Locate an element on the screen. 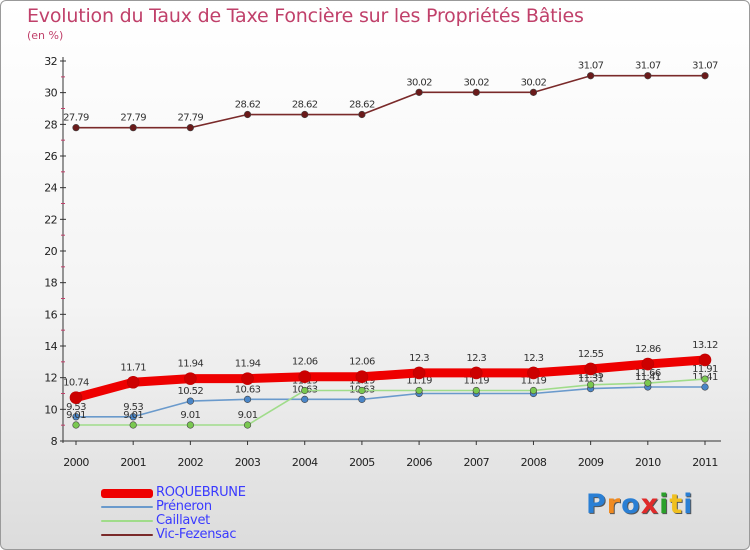 This screenshot has height=550, width=750. legend-label: ROQUEBRUNE is located at coordinates (201, 492).